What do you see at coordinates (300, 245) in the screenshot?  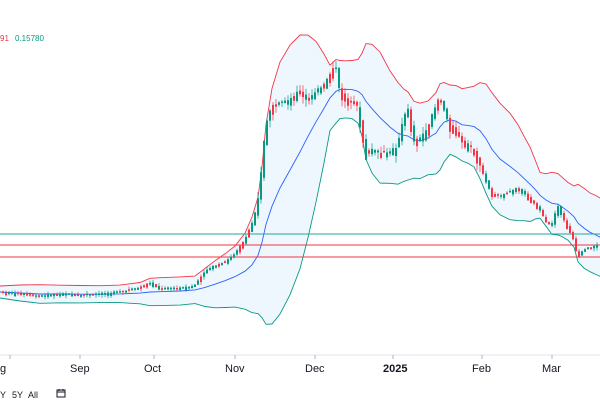 I see `horizontal-levels` at bounding box center [300, 245].